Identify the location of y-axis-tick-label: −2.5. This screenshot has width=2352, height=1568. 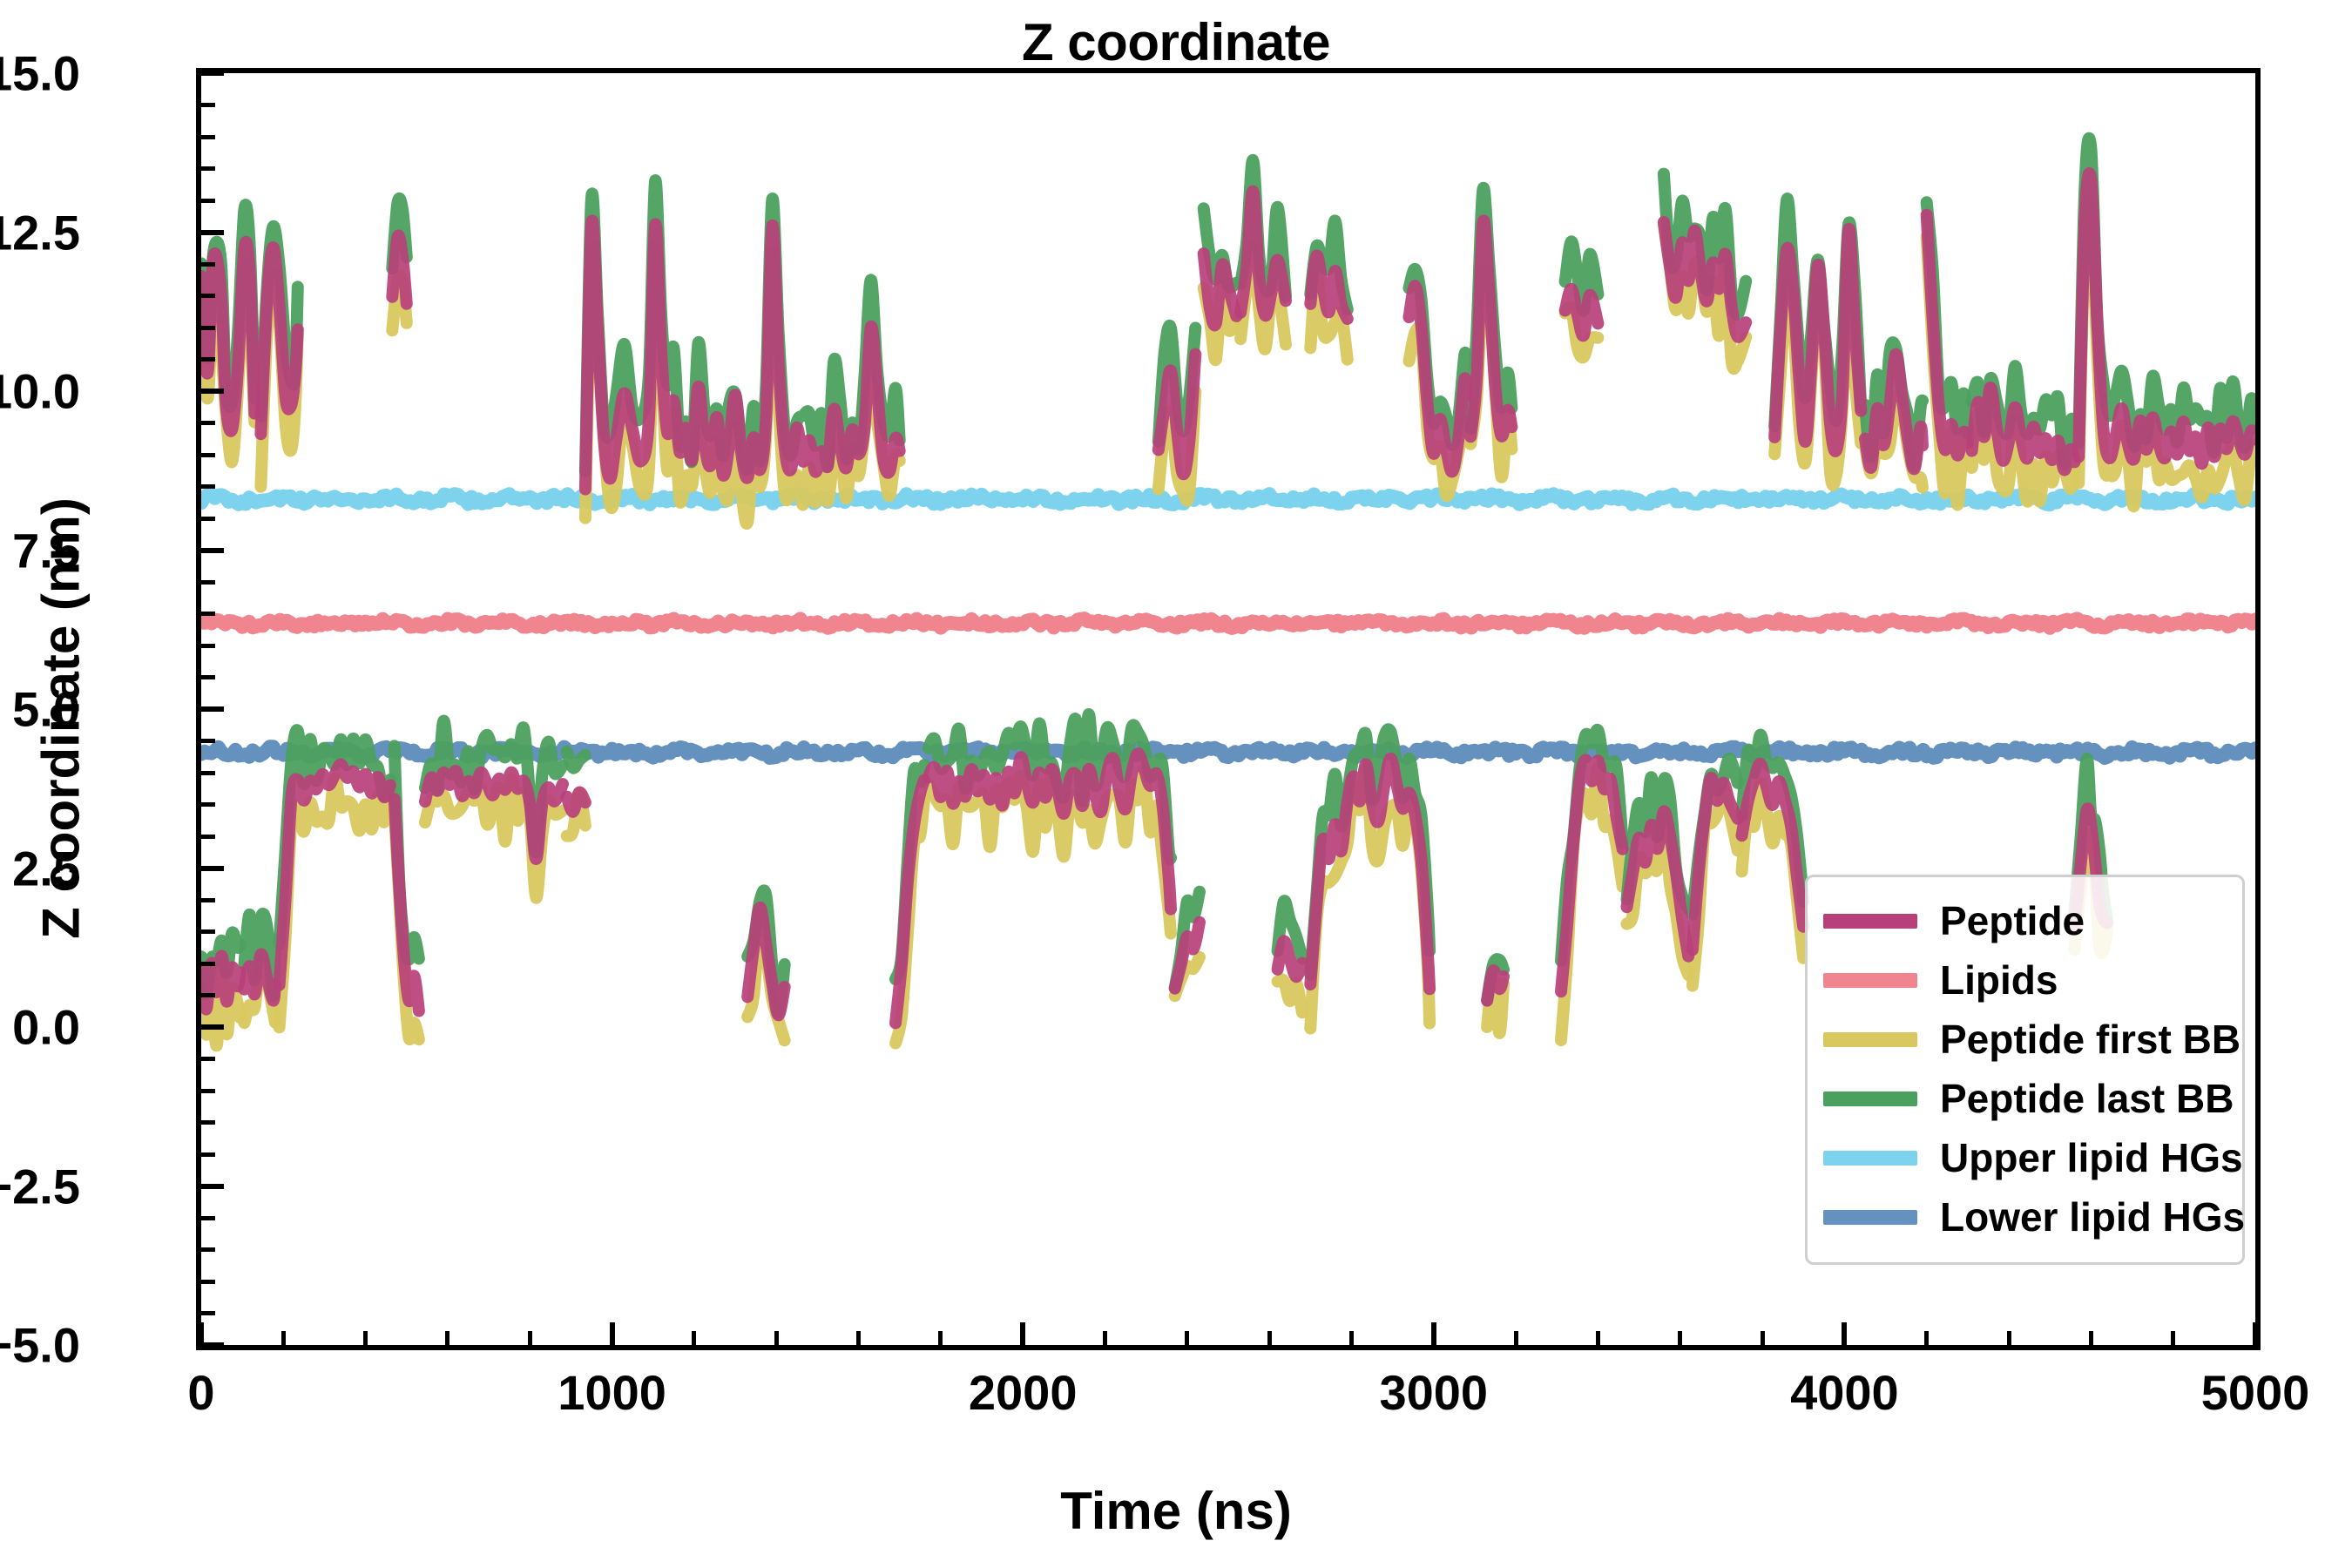
(40, 1186).